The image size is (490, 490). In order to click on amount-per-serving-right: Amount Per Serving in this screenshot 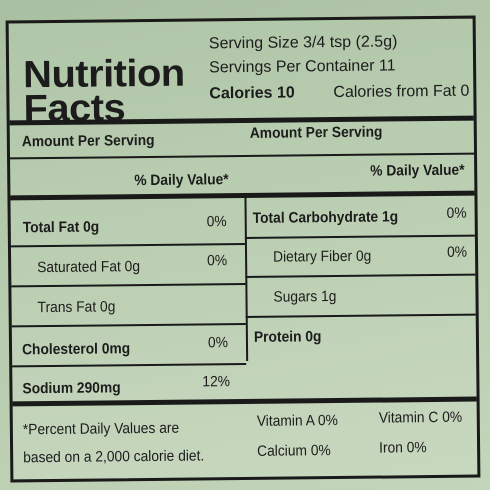, I will do `click(316, 132)`.